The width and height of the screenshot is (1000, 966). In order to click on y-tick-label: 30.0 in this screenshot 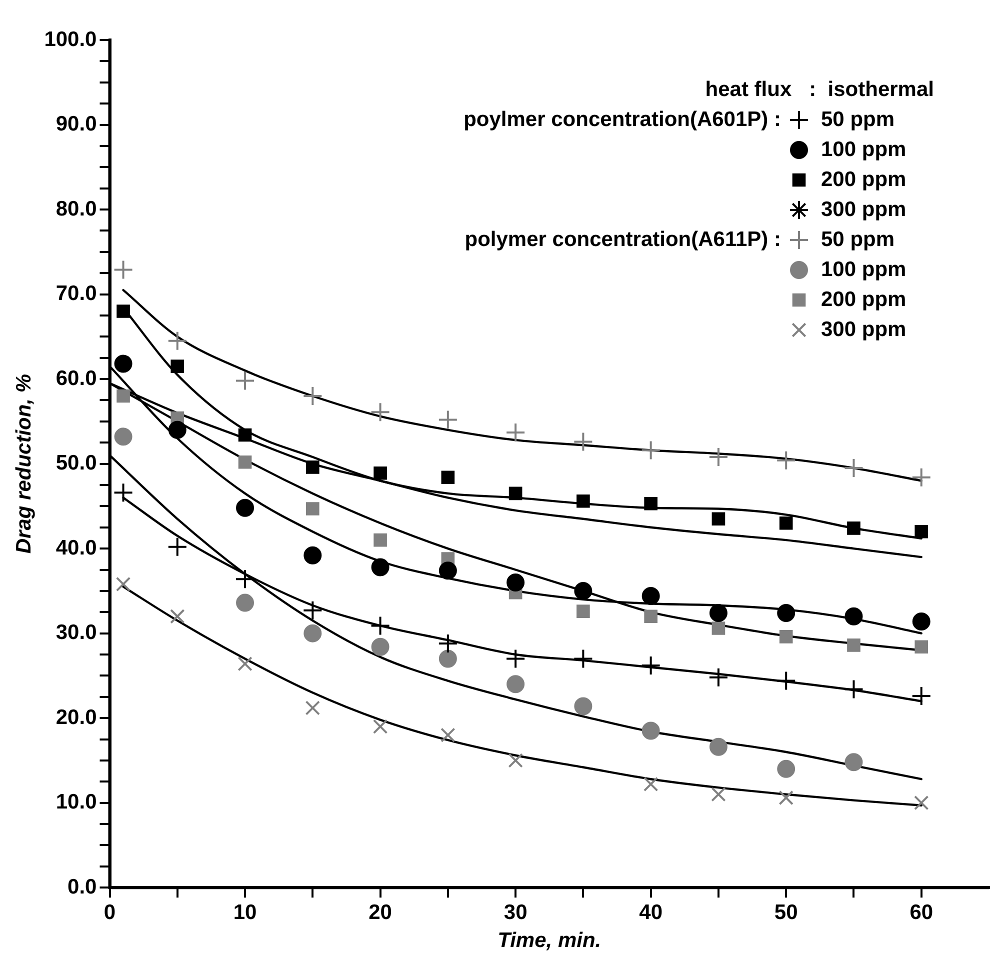, I will do `click(76, 632)`.